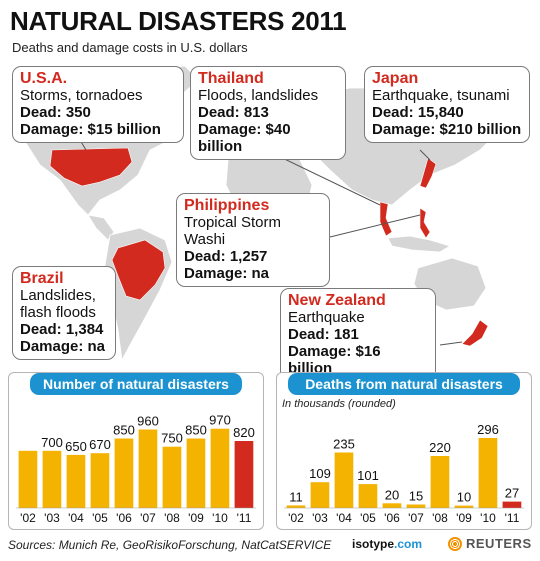 The height and width of the screenshot is (561, 540). I want to click on japan-highlight, so click(428, 173).